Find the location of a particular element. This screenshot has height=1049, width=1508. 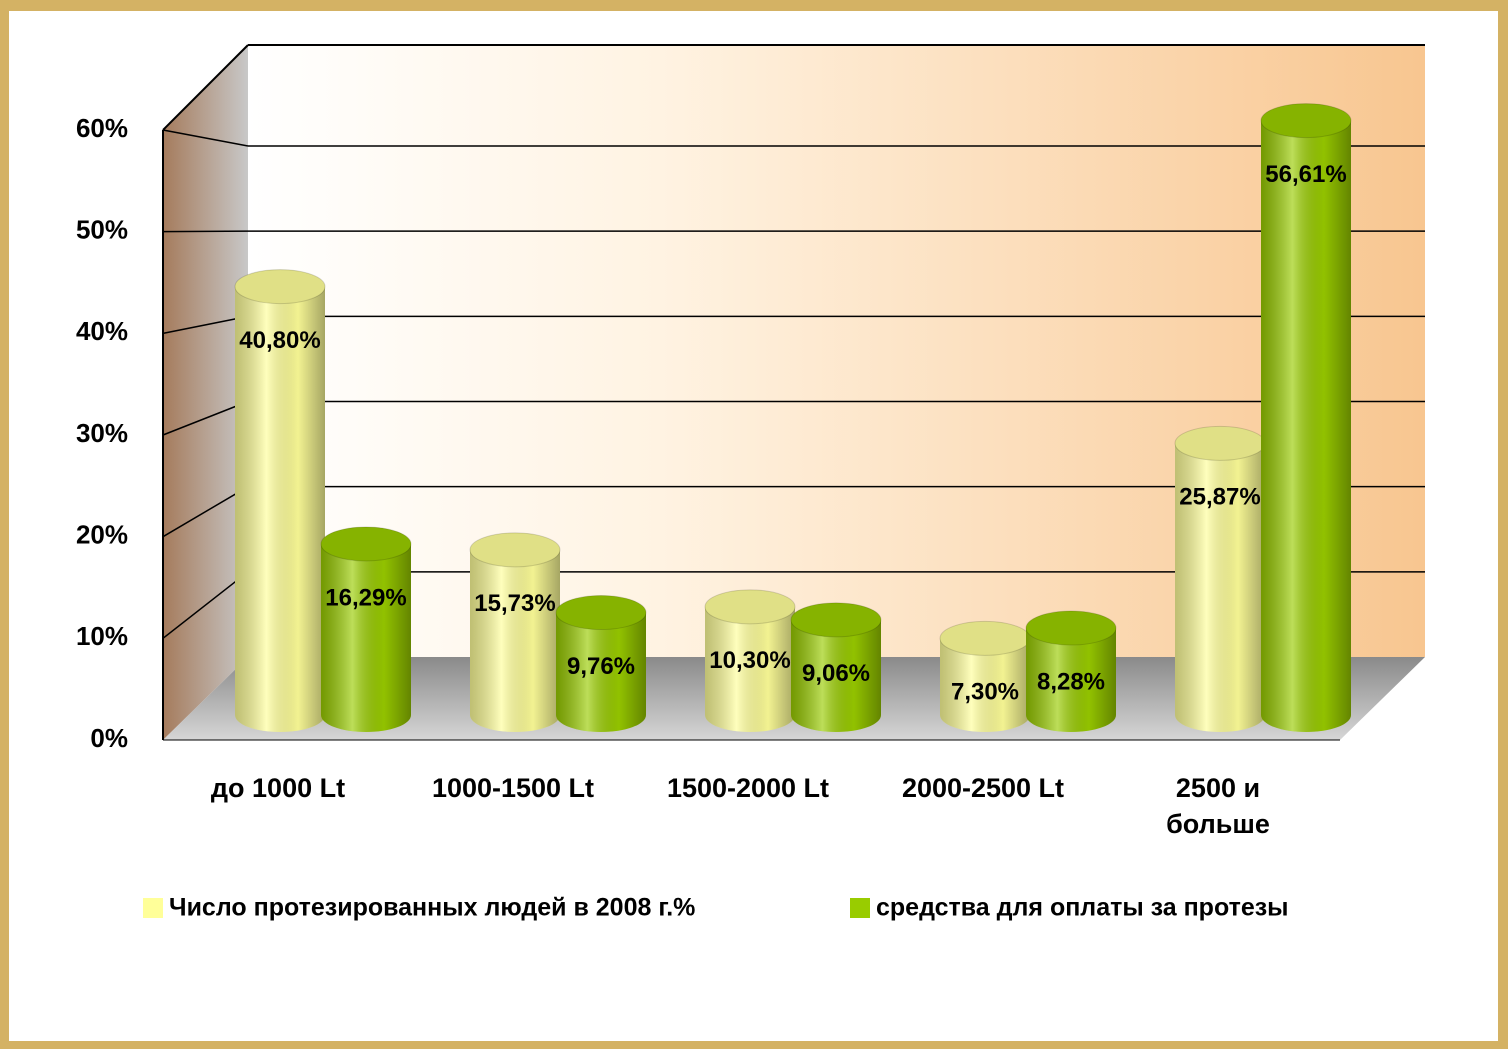

data-label: 25,87% is located at coordinates (1219, 497).